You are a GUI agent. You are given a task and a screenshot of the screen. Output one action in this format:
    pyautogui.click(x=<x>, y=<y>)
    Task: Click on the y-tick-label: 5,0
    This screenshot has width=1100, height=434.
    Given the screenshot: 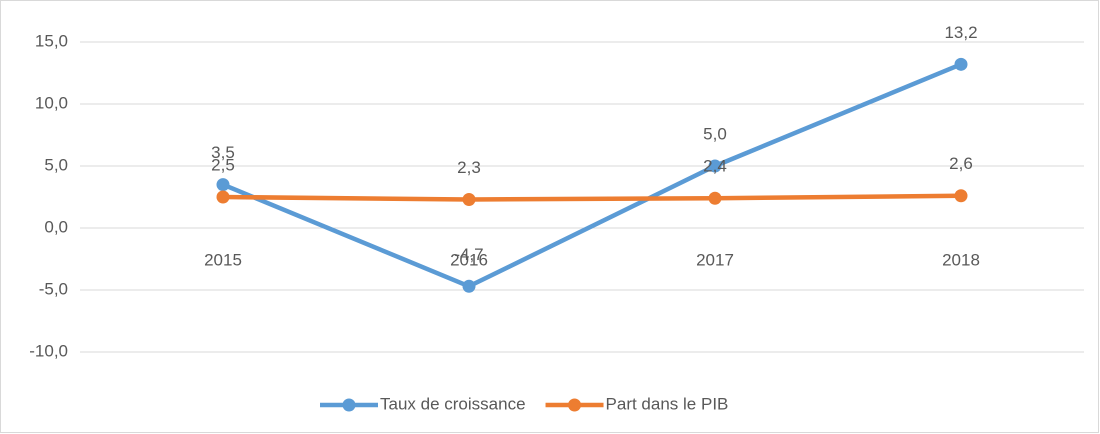 What is the action you would take?
    pyautogui.click(x=56, y=164)
    